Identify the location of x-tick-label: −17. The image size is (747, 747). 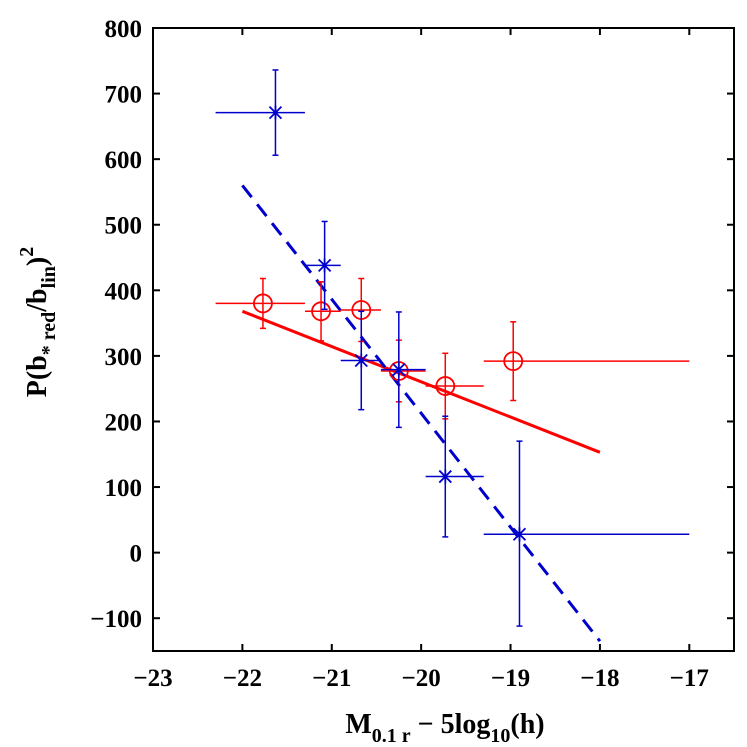
(689, 678).